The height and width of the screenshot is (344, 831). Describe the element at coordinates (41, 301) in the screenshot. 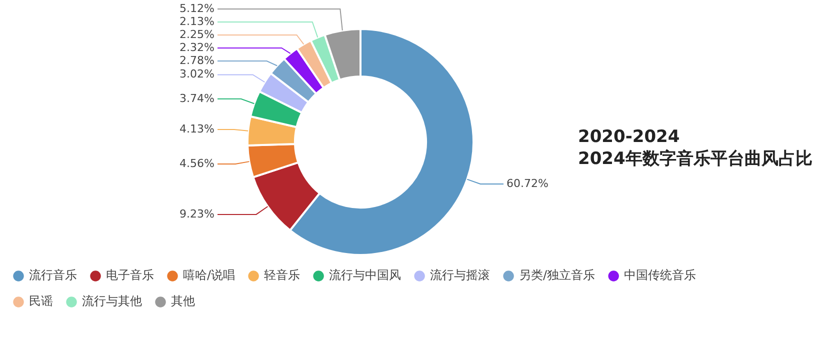

I see `legend-label: 民谣` at that location.